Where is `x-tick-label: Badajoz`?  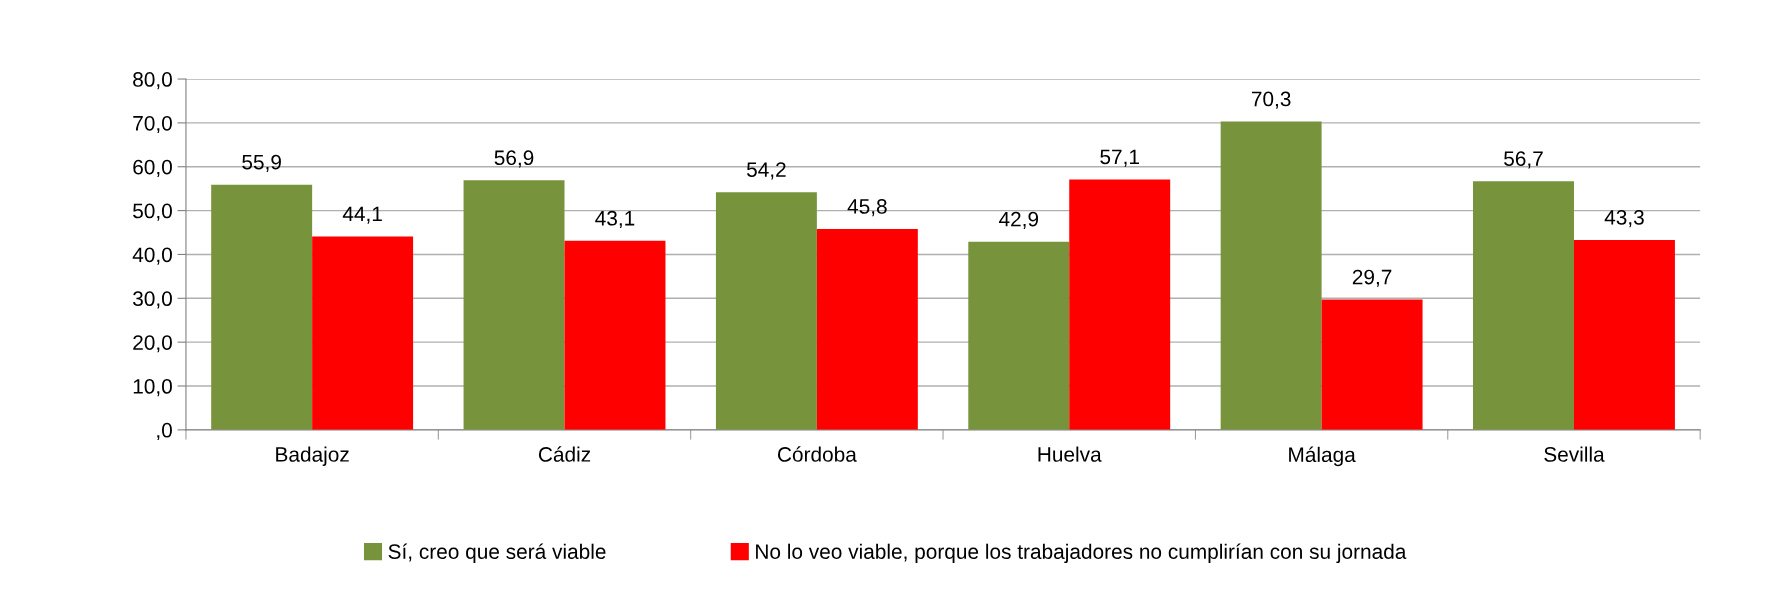 x-tick-label: Badajoz is located at coordinates (312, 456).